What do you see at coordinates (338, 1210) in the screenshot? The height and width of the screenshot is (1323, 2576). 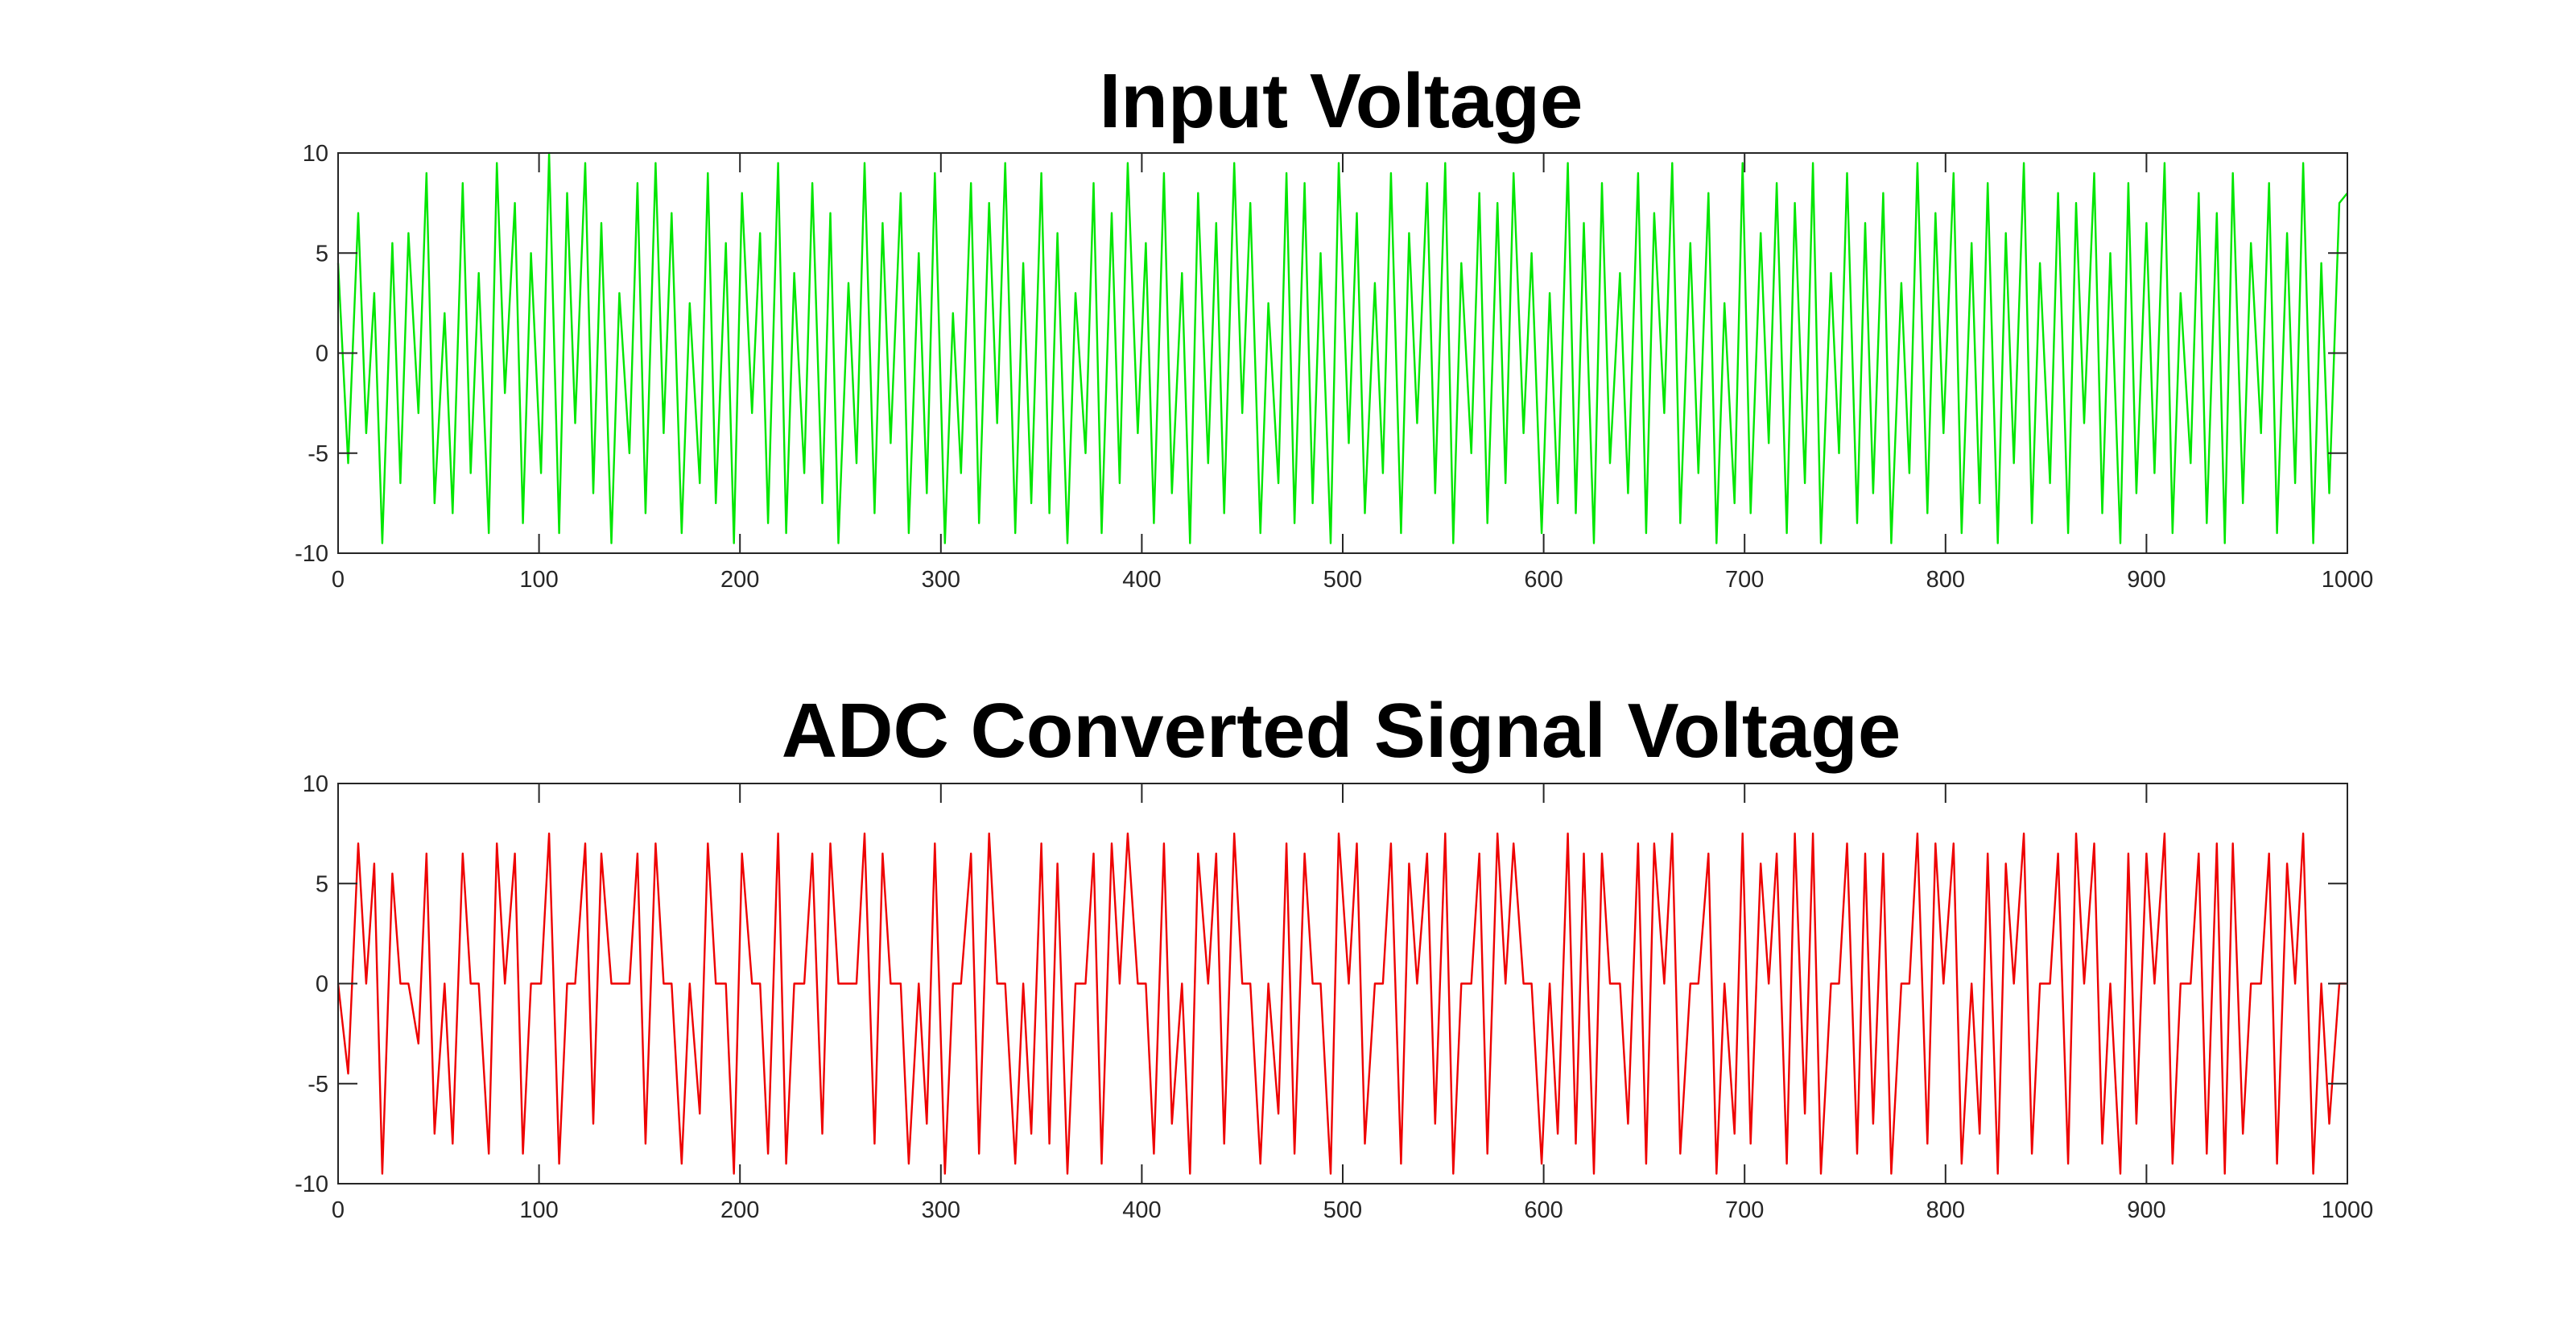 I see `adc-signal-xtick-label: 0` at bounding box center [338, 1210].